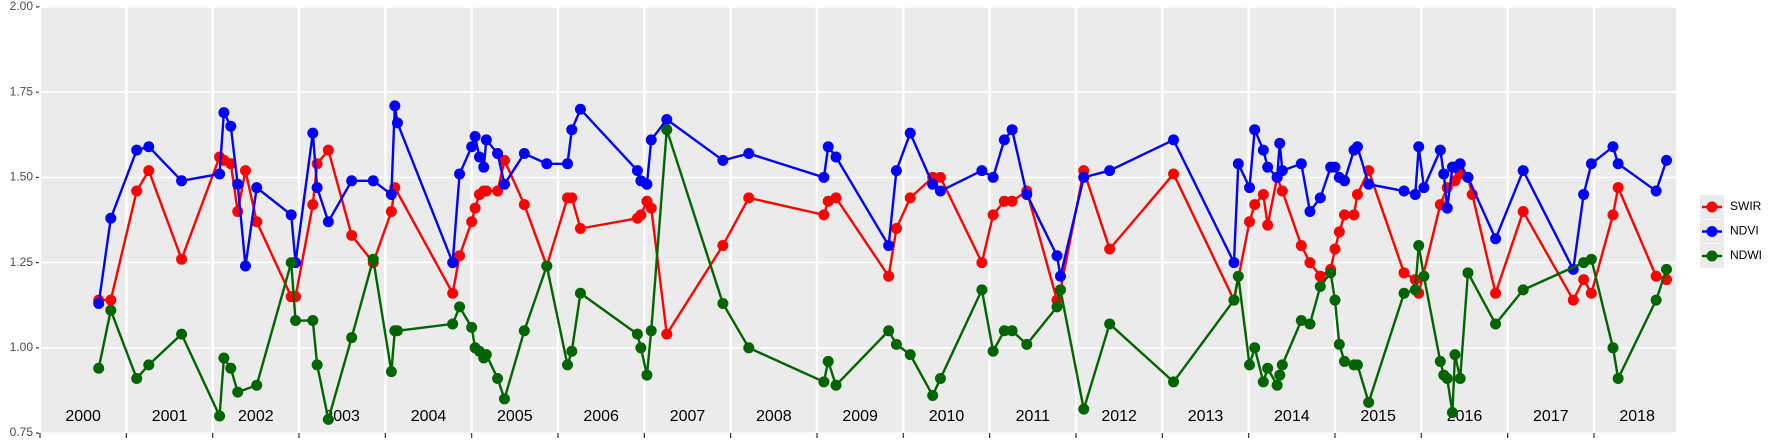  What do you see at coordinates (429, 416) in the screenshot?
I see `year-label: 2004` at bounding box center [429, 416].